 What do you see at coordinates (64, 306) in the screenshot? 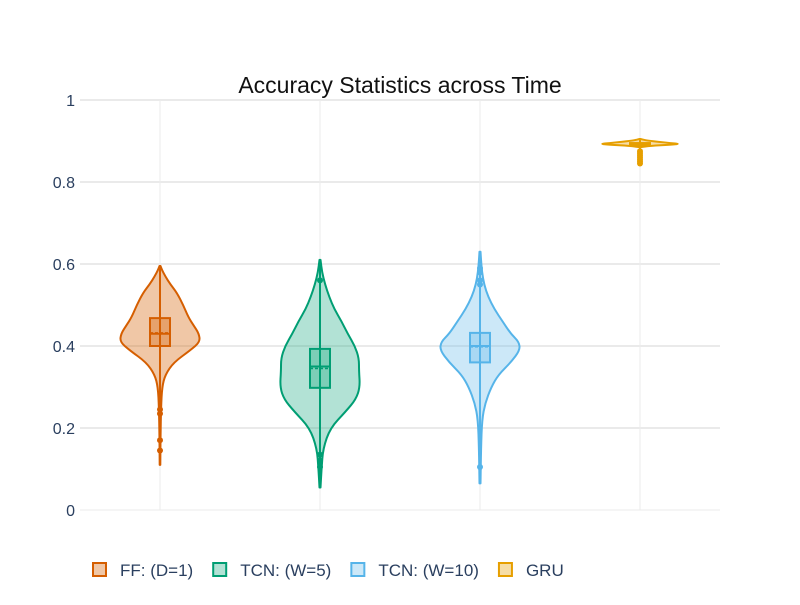
I see `y-axis-ticks: 0 0.2 0.4 0.6 0.8 1` at bounding box center [64, 306].